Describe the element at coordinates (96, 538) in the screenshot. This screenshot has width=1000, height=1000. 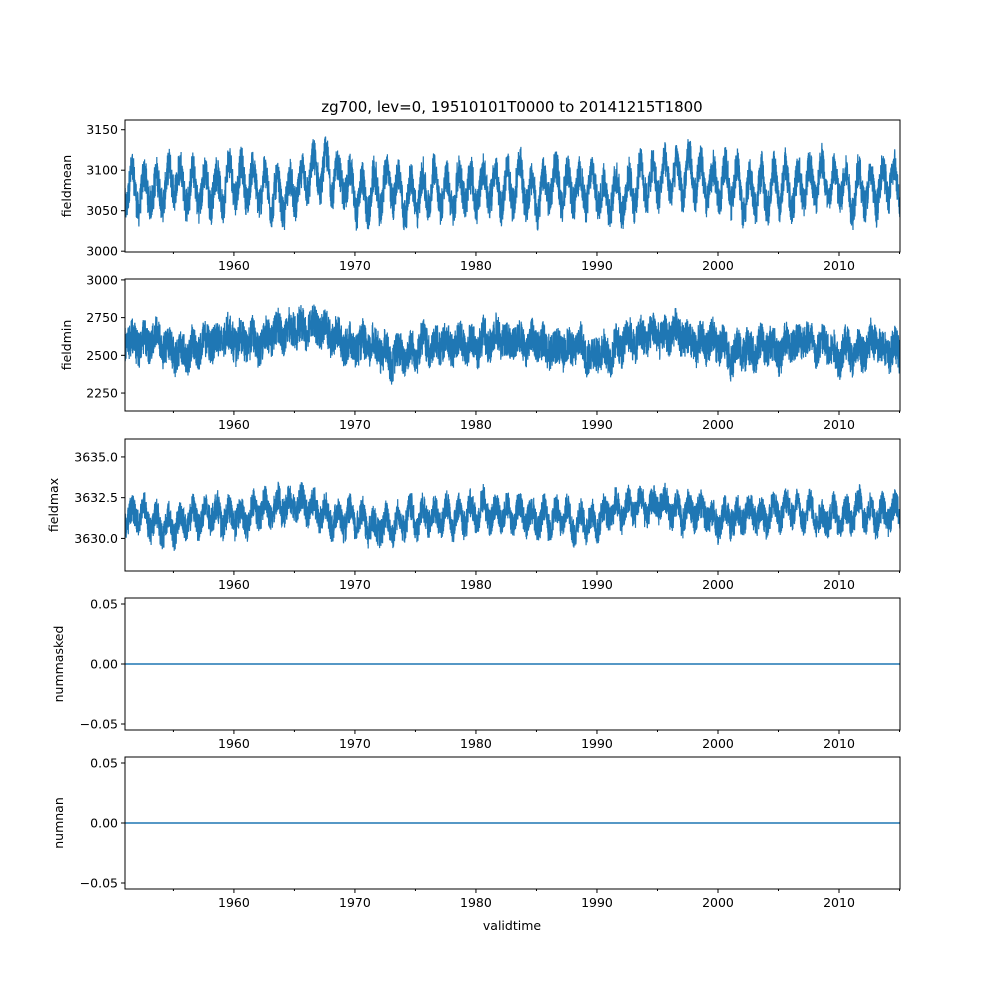
I see `y-tick-label: 3630.0` at that location.